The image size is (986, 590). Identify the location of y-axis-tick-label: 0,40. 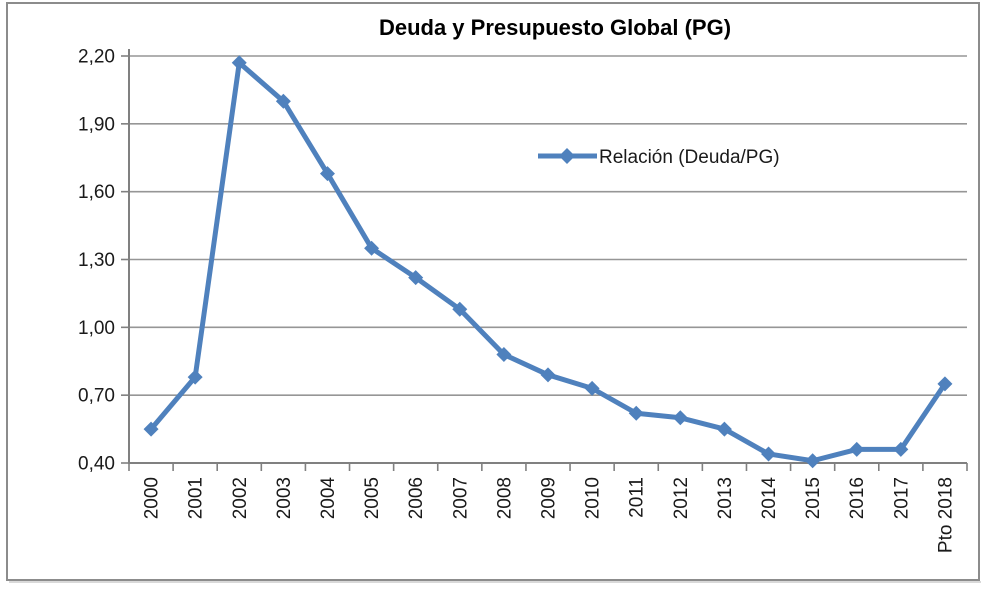
(96, 464).